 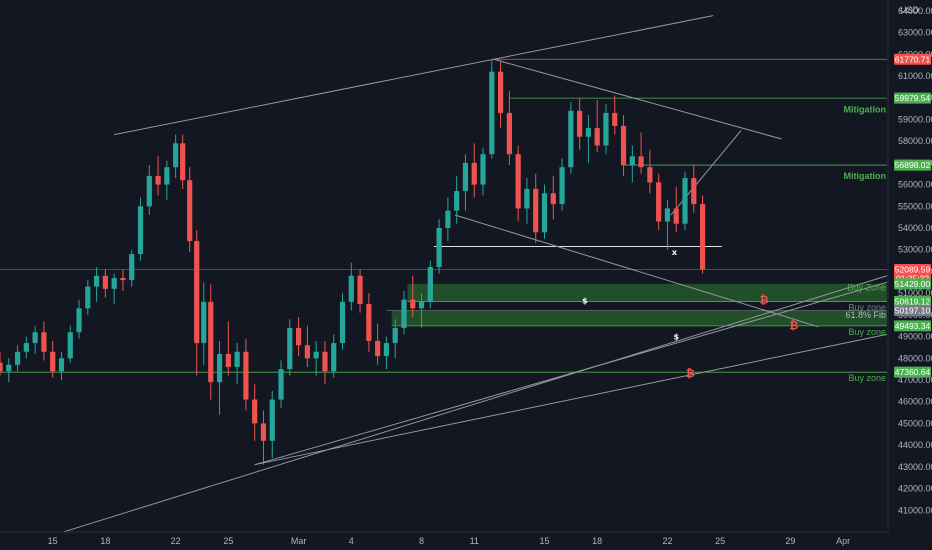 I want to click on y-tick-label: 41000.00, so click(x=915, y=510).